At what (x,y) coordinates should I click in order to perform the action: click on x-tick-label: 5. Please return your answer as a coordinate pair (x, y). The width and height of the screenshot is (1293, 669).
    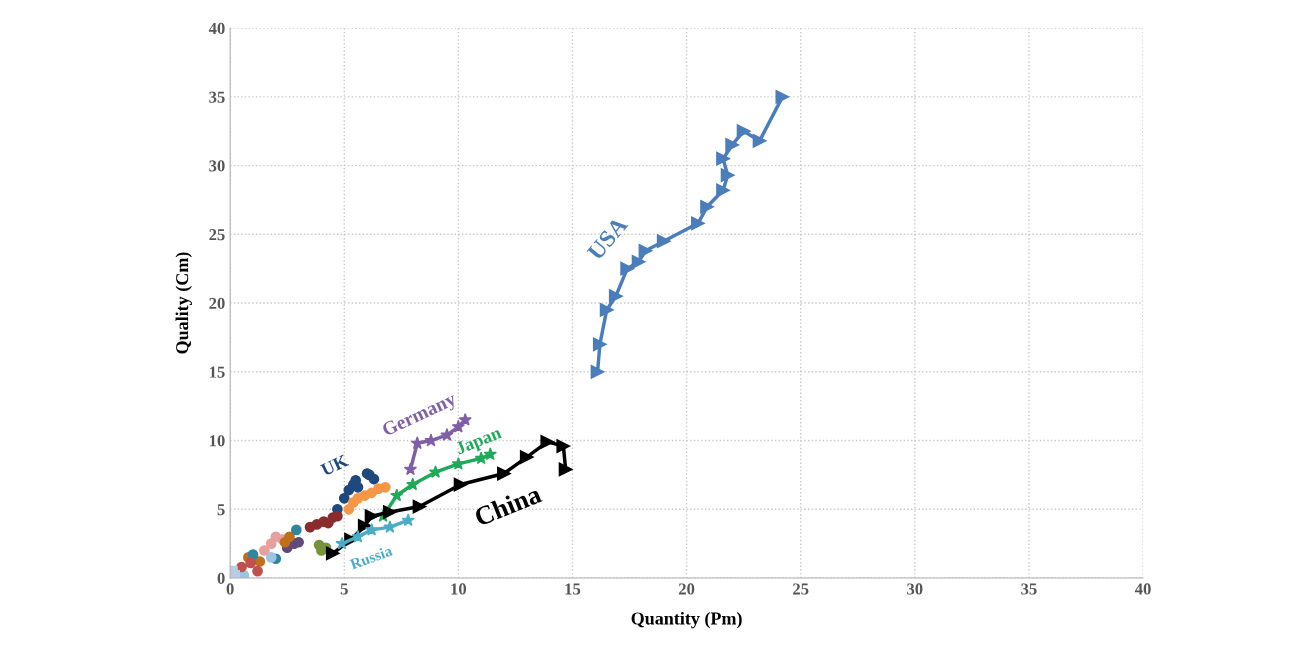
    Looking at the image, I should click on (344, 589).